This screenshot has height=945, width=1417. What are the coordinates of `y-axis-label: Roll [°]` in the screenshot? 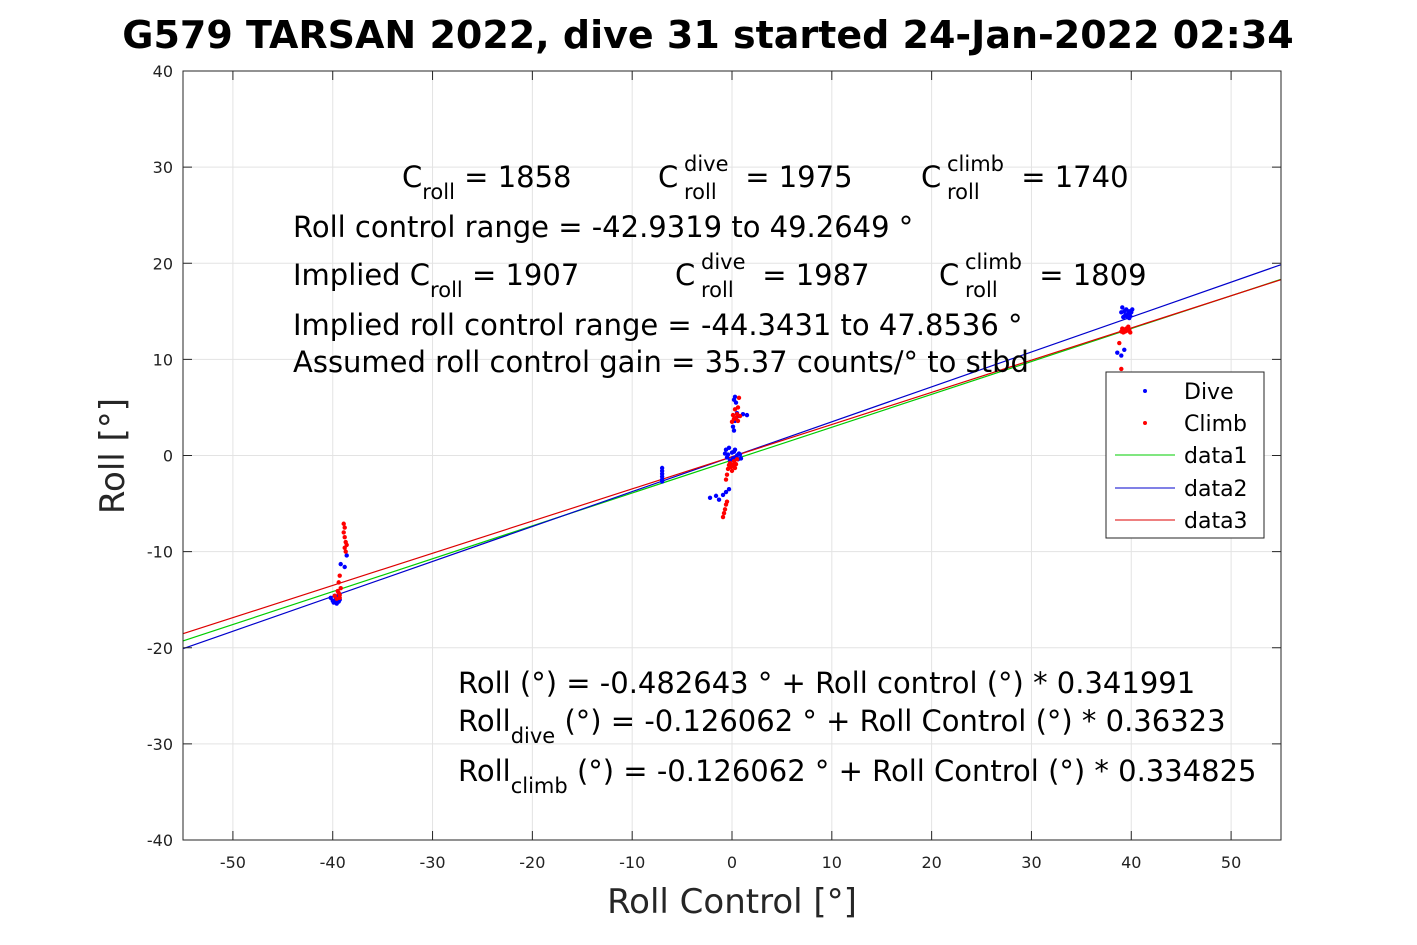 It's located at (113, 456).